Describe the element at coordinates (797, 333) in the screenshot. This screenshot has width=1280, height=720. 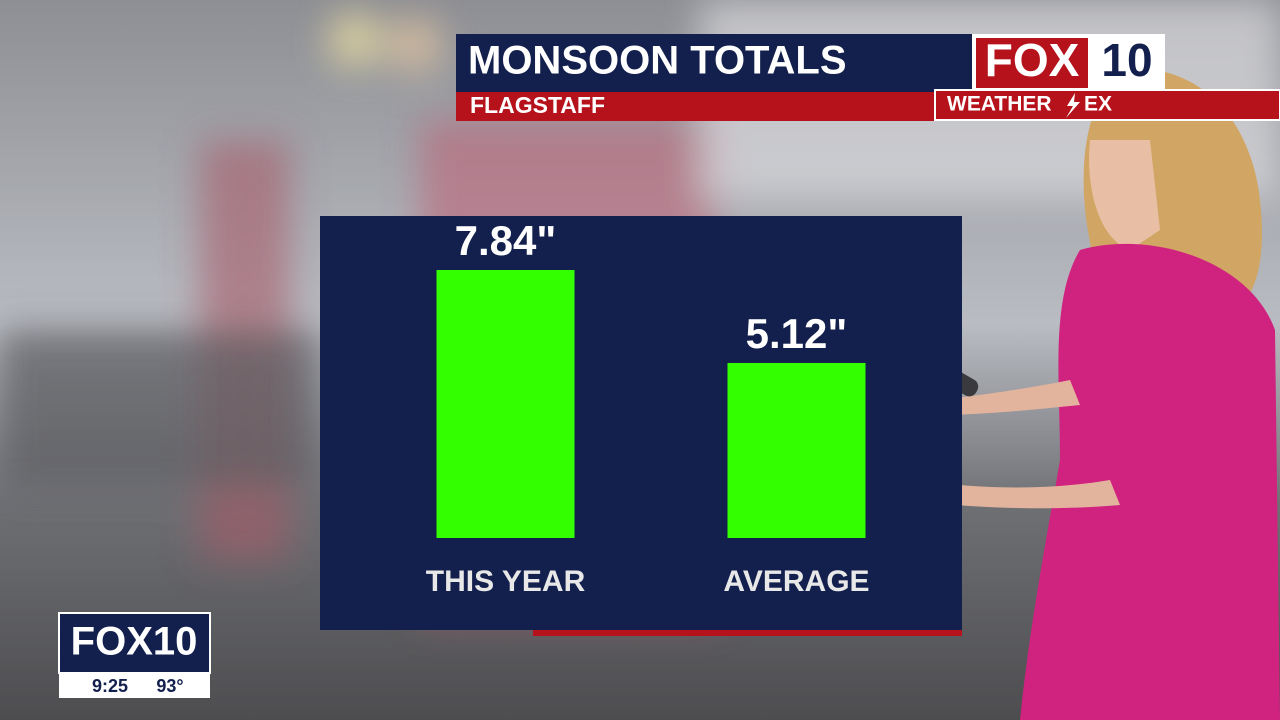
I see `value-label: 5.12"` at that location.